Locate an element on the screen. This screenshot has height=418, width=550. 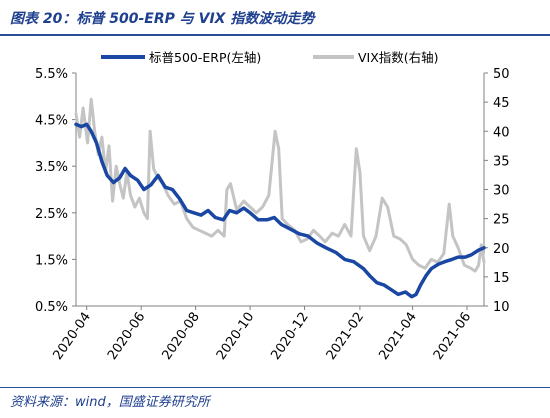
x-tick-label: 2020-08 is located at coordinates (180, 336).